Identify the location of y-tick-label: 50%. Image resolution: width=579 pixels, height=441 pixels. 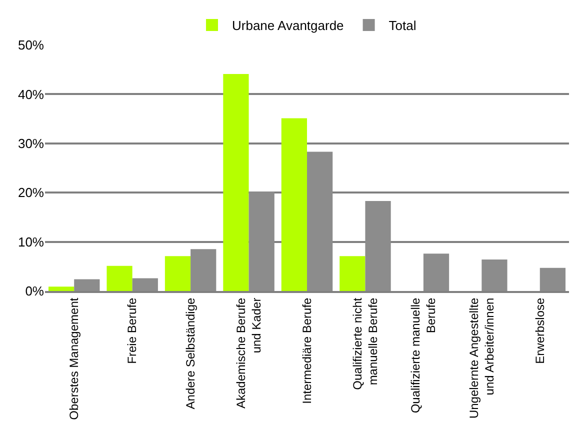
(31, 45).